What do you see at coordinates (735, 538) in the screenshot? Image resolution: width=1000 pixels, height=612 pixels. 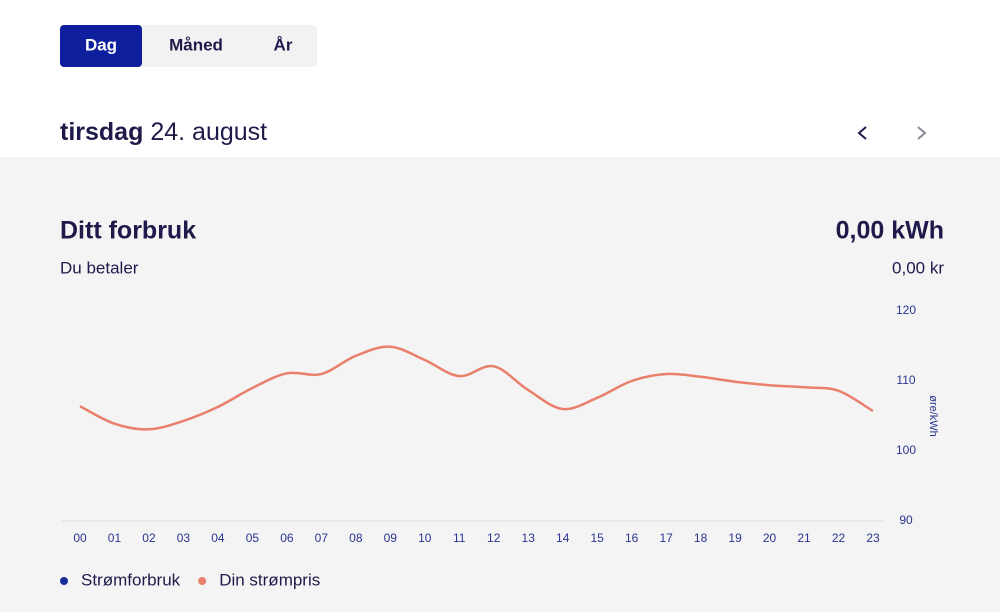 I see `x-tick-label: 19` at bounding box center [735, 538].